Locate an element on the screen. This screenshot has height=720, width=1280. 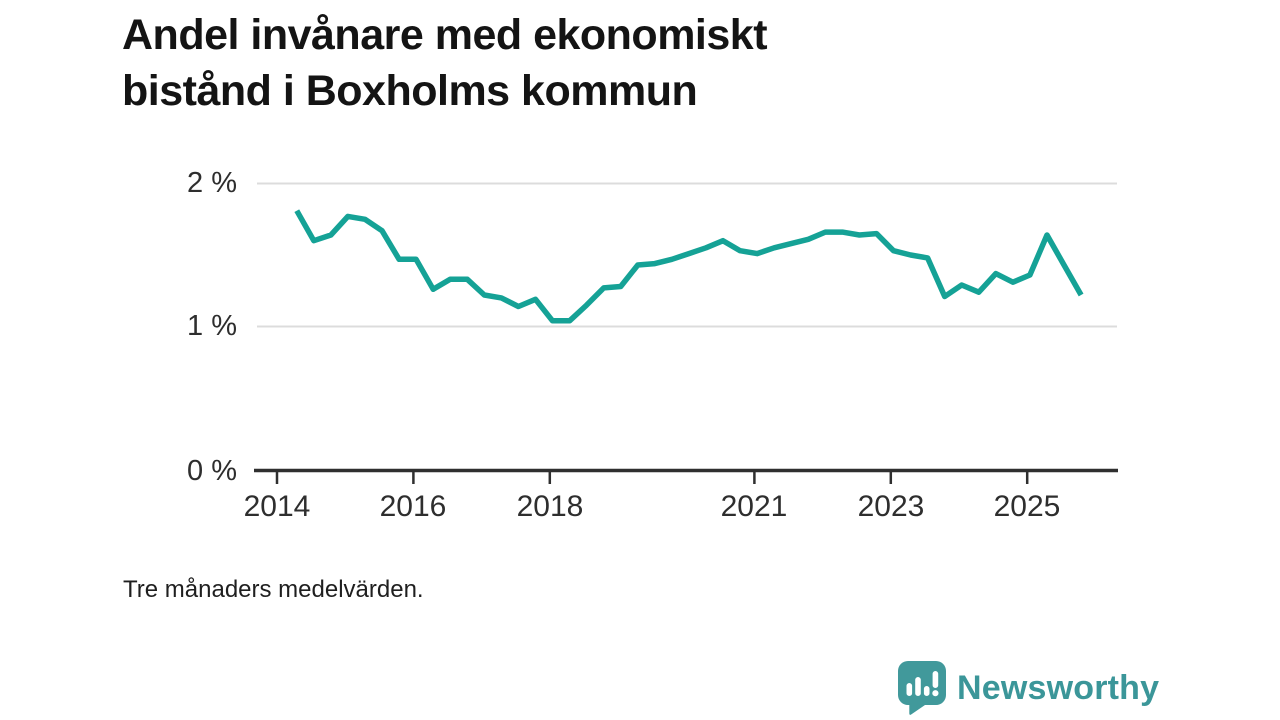
x-tick-label-2014: 2014 is located at coordinates (277, 506).